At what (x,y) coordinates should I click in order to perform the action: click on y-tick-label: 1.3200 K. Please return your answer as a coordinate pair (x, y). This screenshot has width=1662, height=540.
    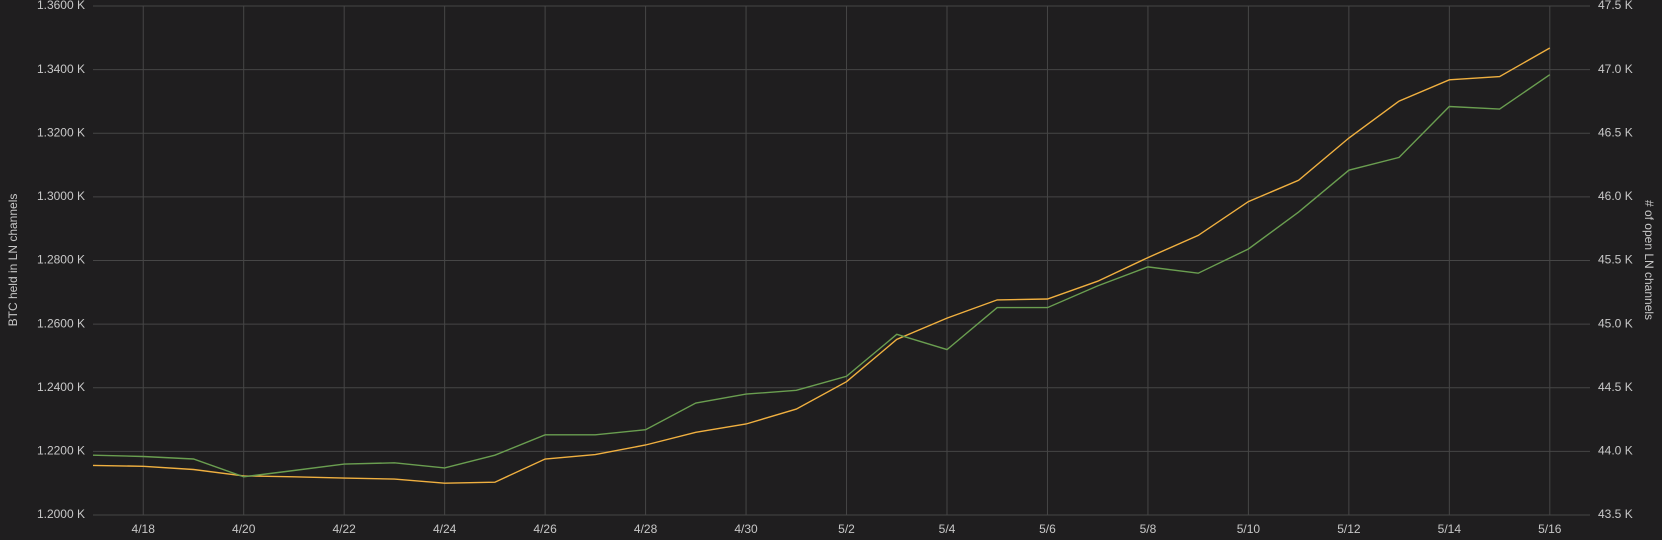
    Looking at the image, I should click on (61, 132).